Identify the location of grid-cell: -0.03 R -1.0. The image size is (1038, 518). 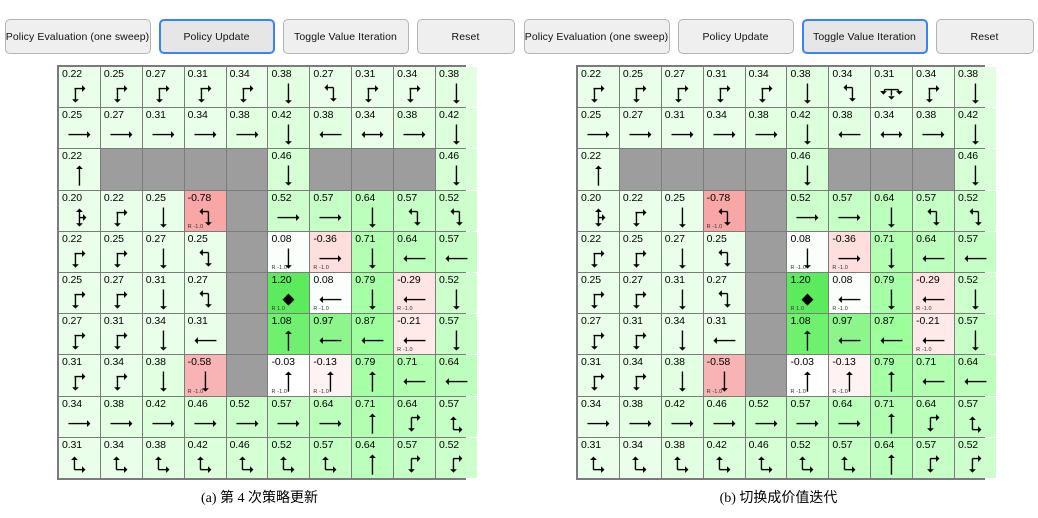
(289, 375).